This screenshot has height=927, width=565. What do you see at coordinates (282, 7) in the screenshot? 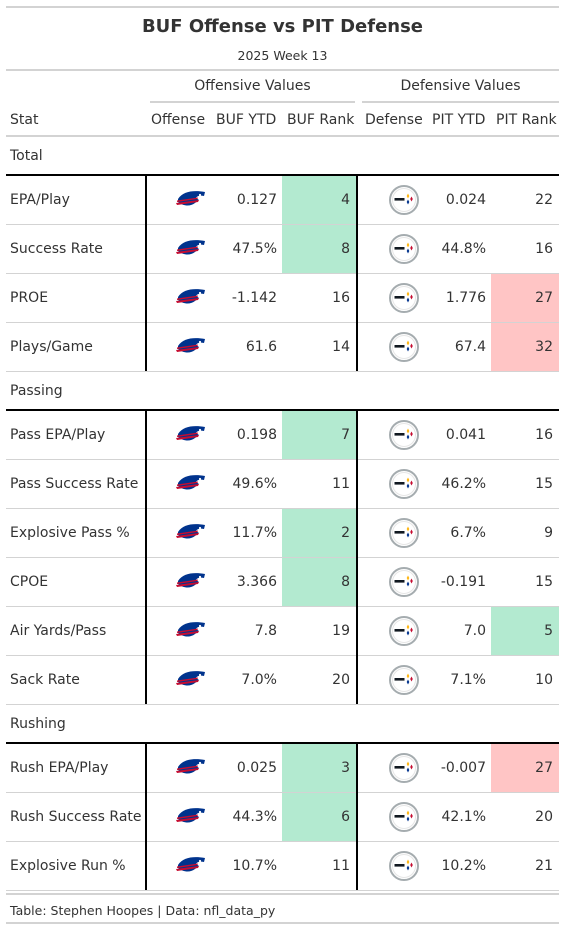
I see `table-top-rule` at bounding box center [282, 7].